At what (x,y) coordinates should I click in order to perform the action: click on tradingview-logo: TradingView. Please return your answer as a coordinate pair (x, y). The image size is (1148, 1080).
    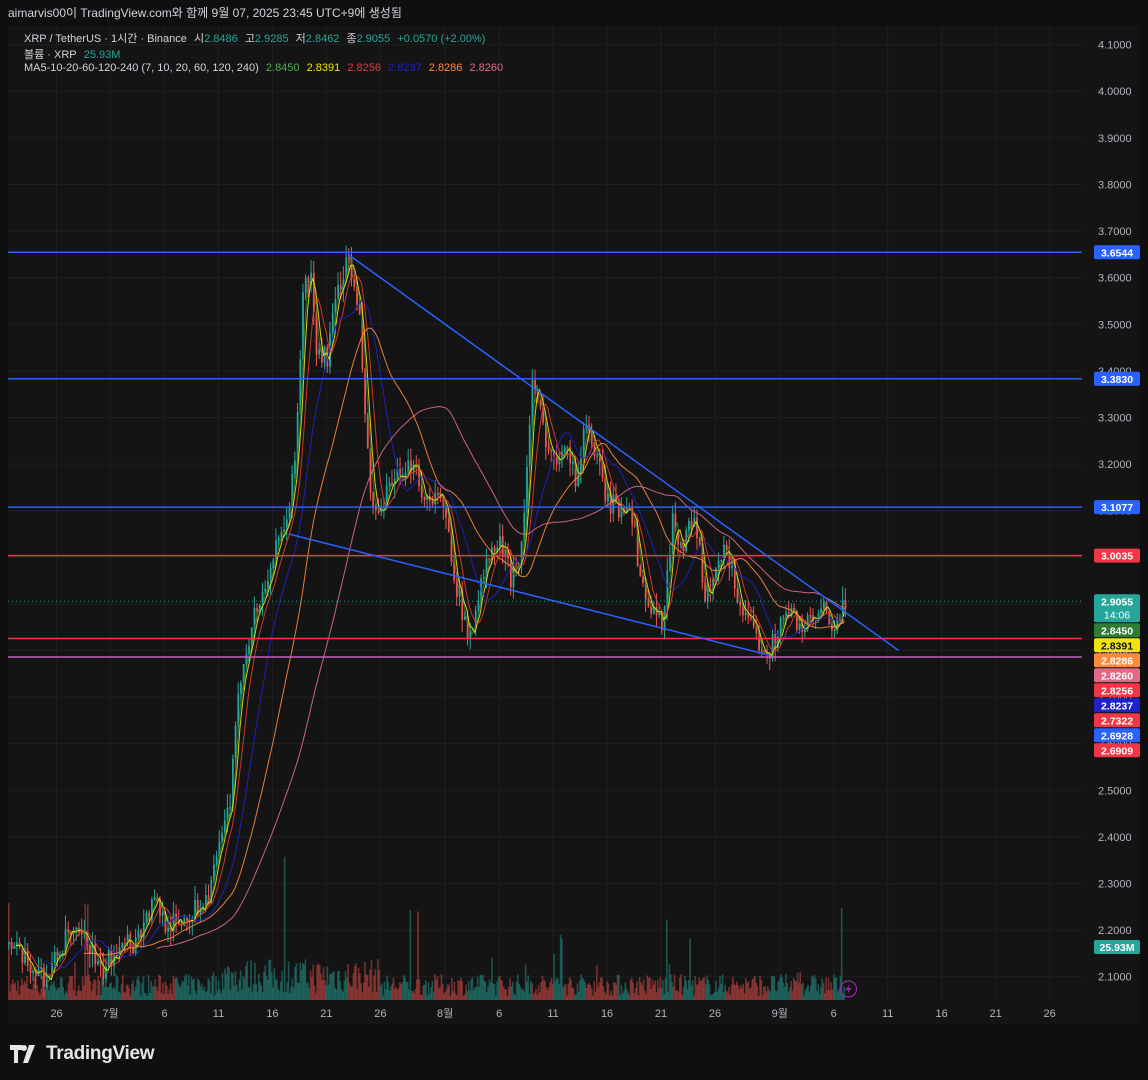
    Looking at the image, I should click on (82, 1054).